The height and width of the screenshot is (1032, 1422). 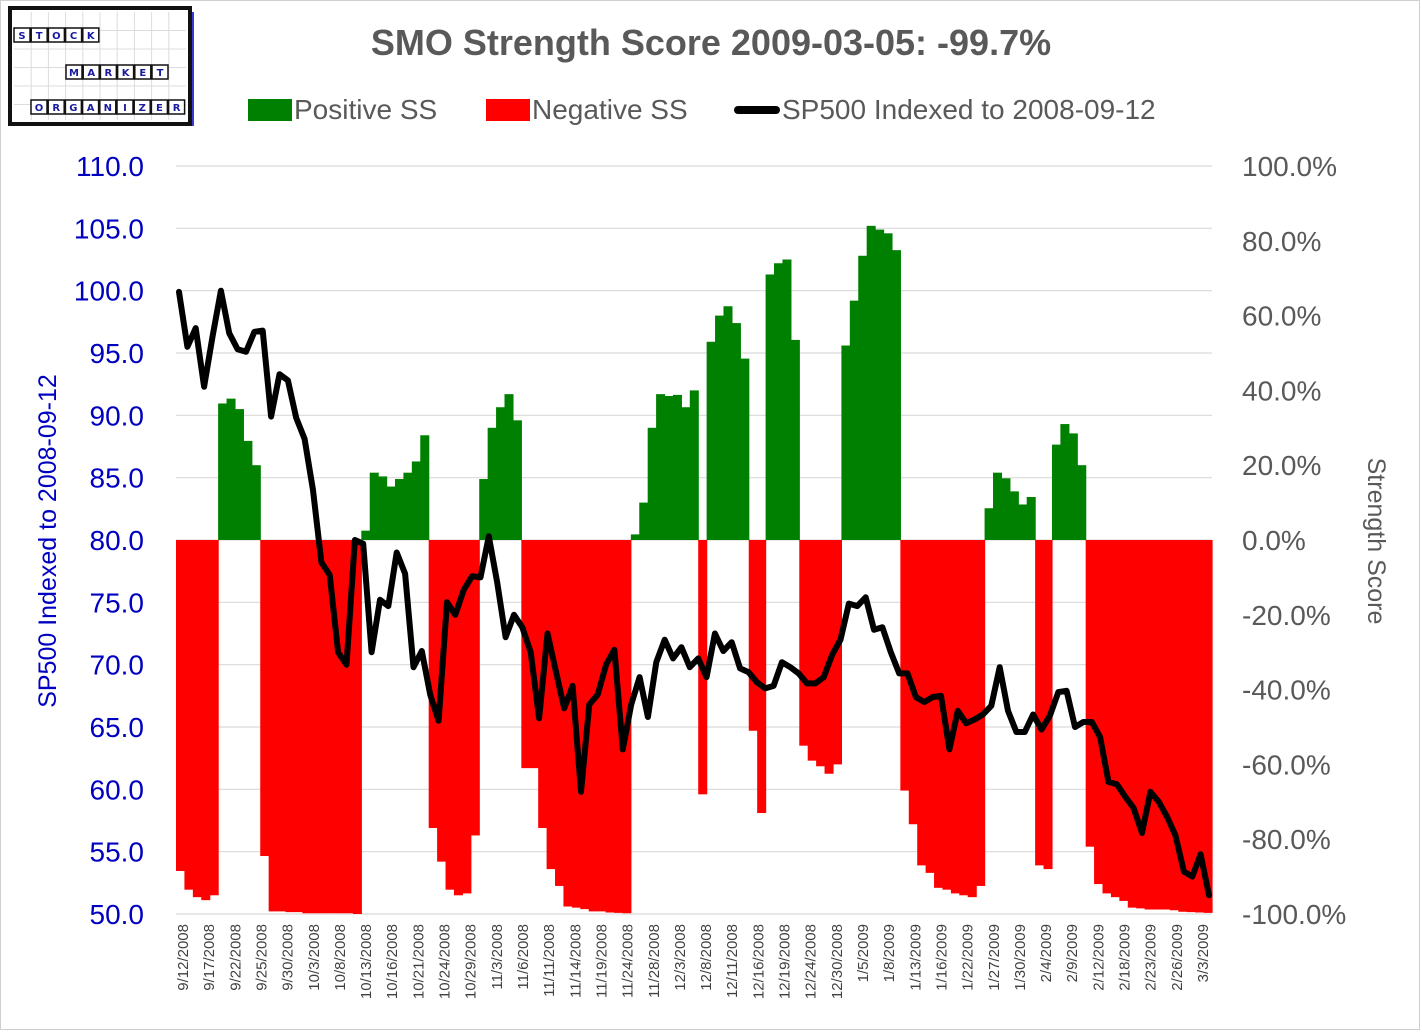 I want to click on x-axis-tick-label: 12/8/2008, so click(x=706, y=957).